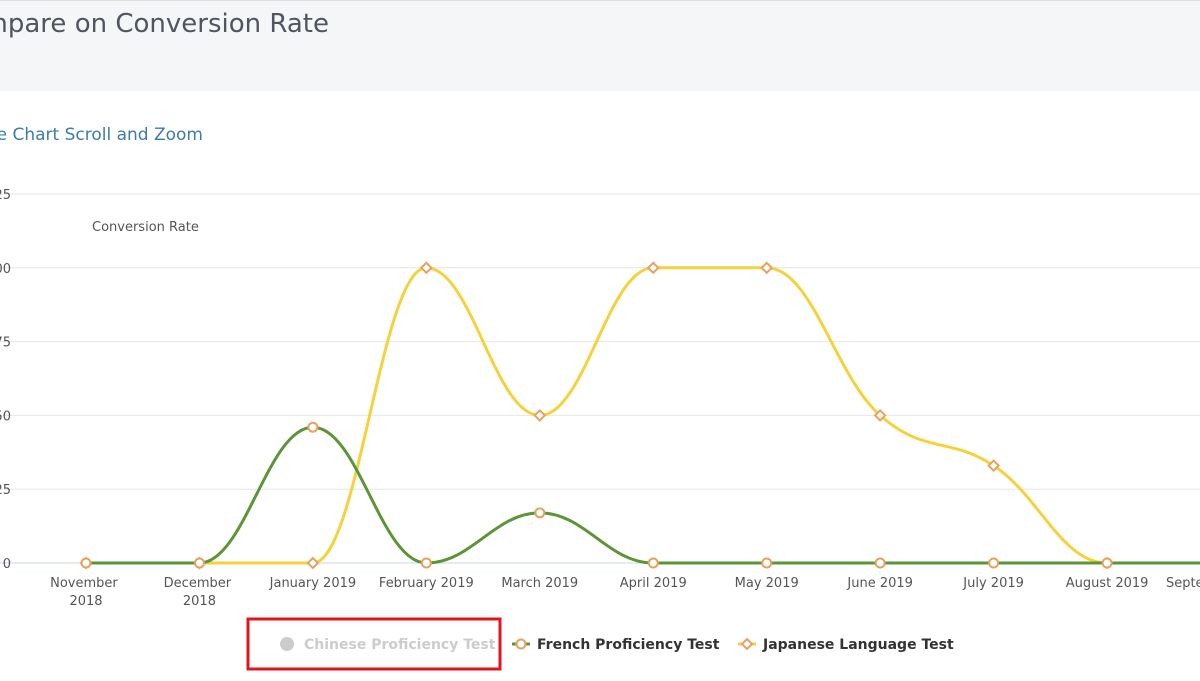 The height and width of the screenshot is (681, 1200). What do you see at coordinates (164, 24) in the screenshot?
I see `page-title: Compare on Conversion Rate` at bounding box center [164, 24].